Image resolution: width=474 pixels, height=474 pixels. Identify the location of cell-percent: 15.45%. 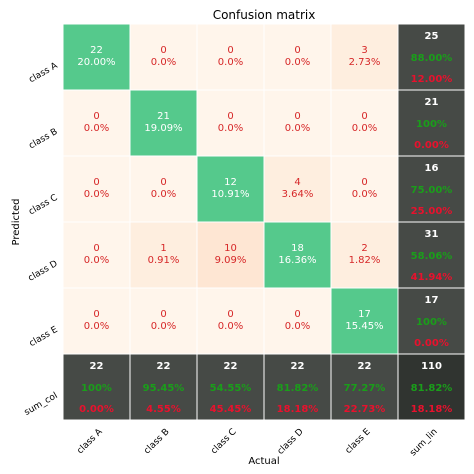
(364, 326).